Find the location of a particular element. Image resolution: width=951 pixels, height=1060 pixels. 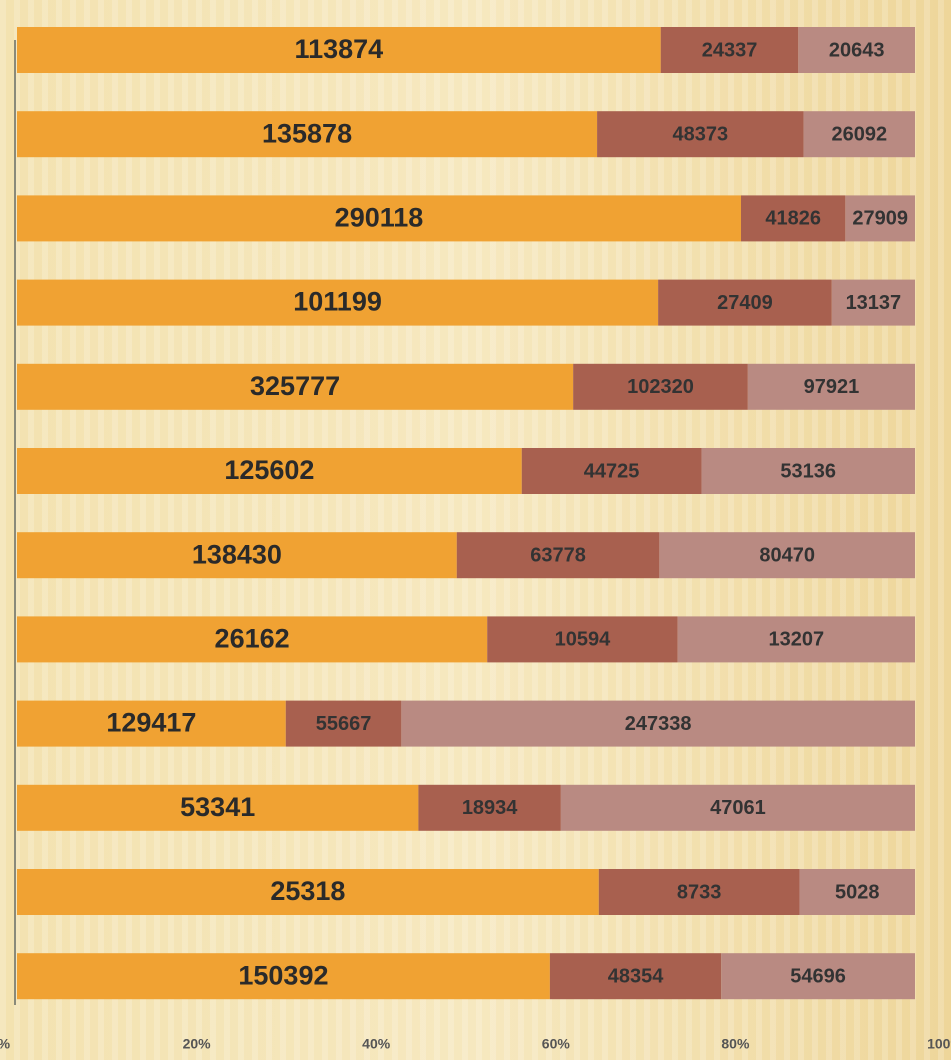

data-label: 150392 is located at coordinates (283, 975).